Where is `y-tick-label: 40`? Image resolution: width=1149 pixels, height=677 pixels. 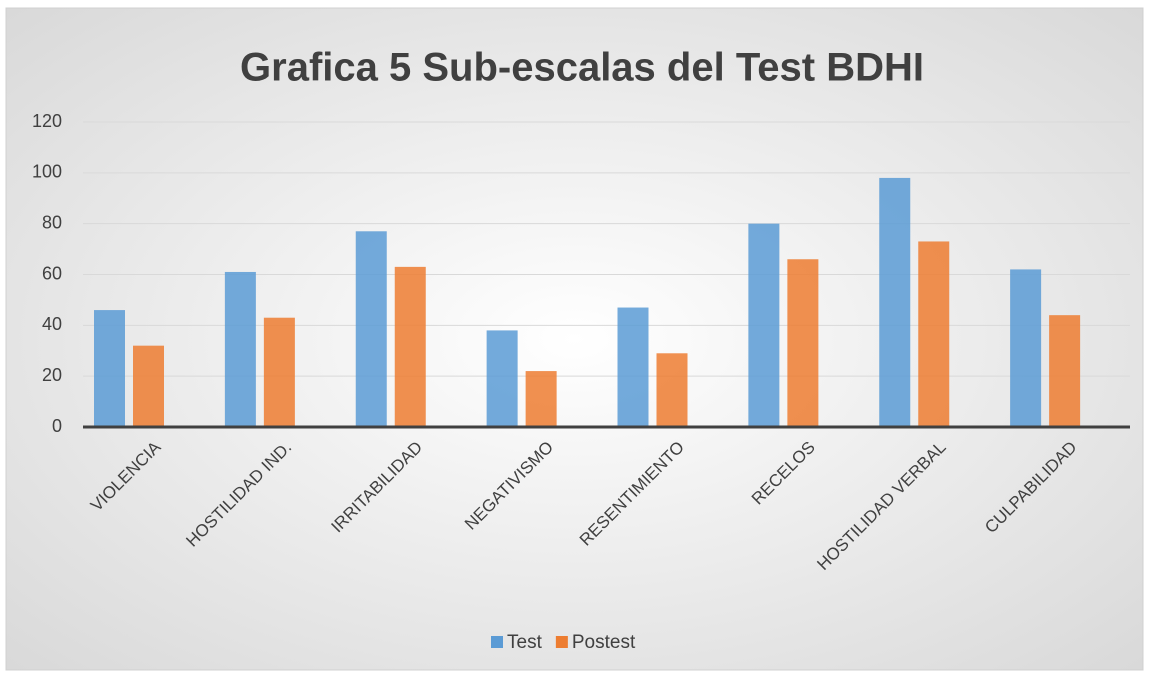
y-tick-label: 40 is located at coordinates (52, 324).